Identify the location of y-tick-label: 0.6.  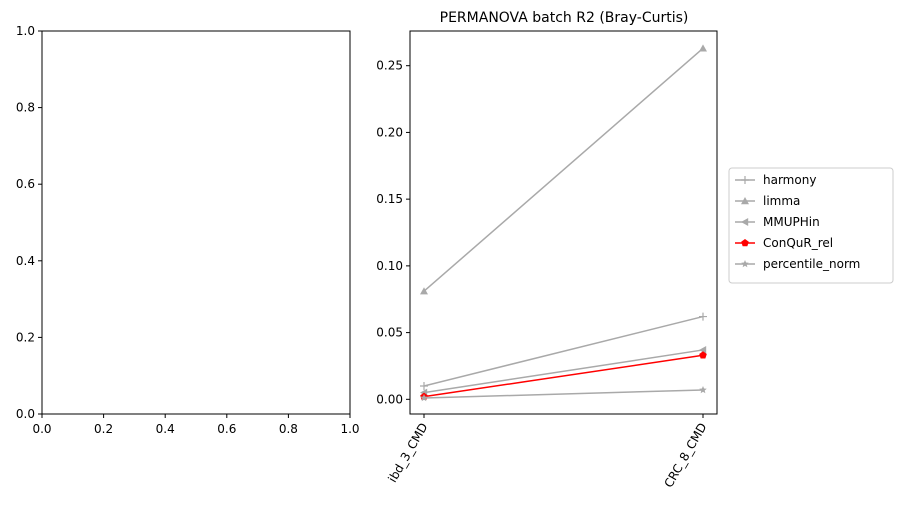
(25, 184).